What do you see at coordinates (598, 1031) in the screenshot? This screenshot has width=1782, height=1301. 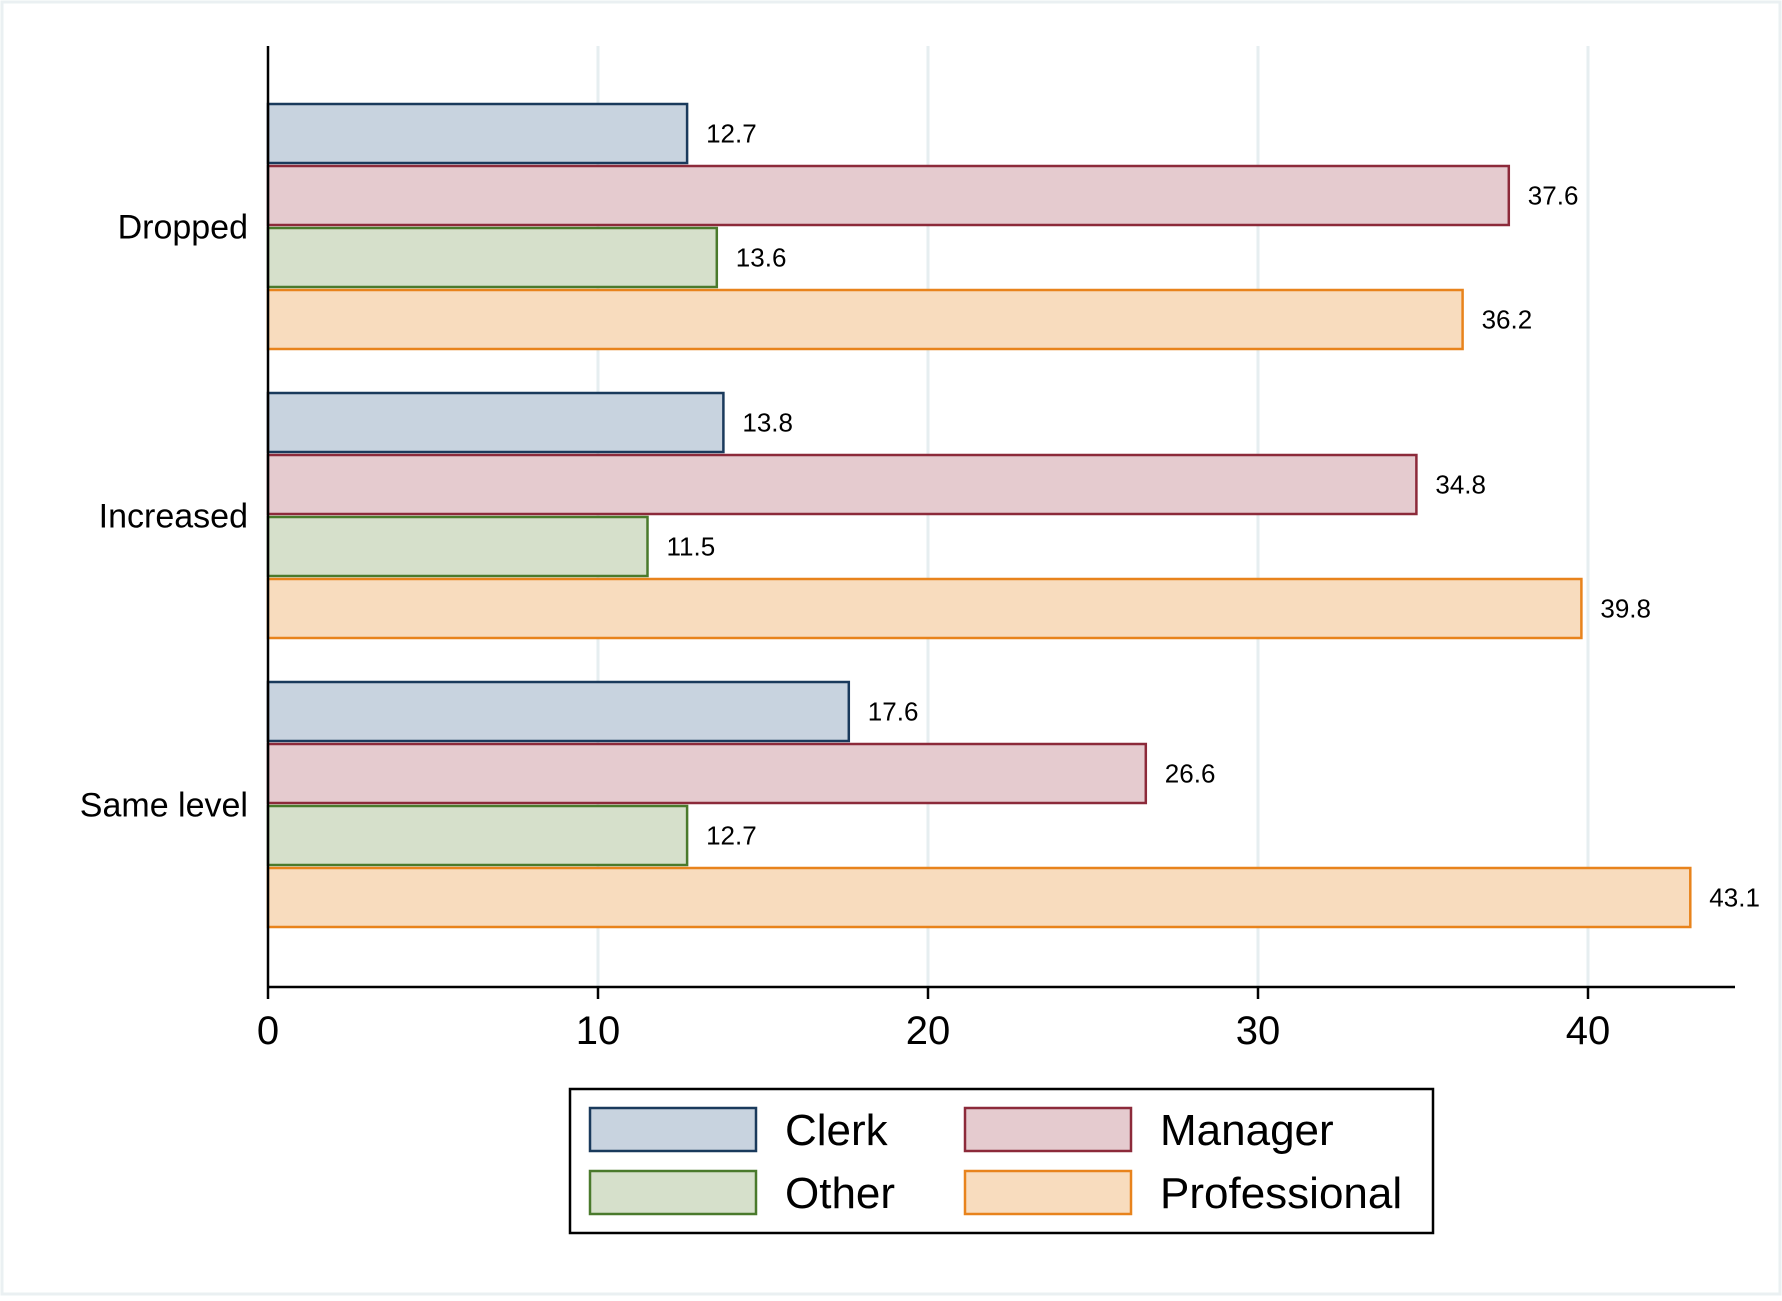 I see `x-tick-label-10: 10` at bounding box center [598, 1031].